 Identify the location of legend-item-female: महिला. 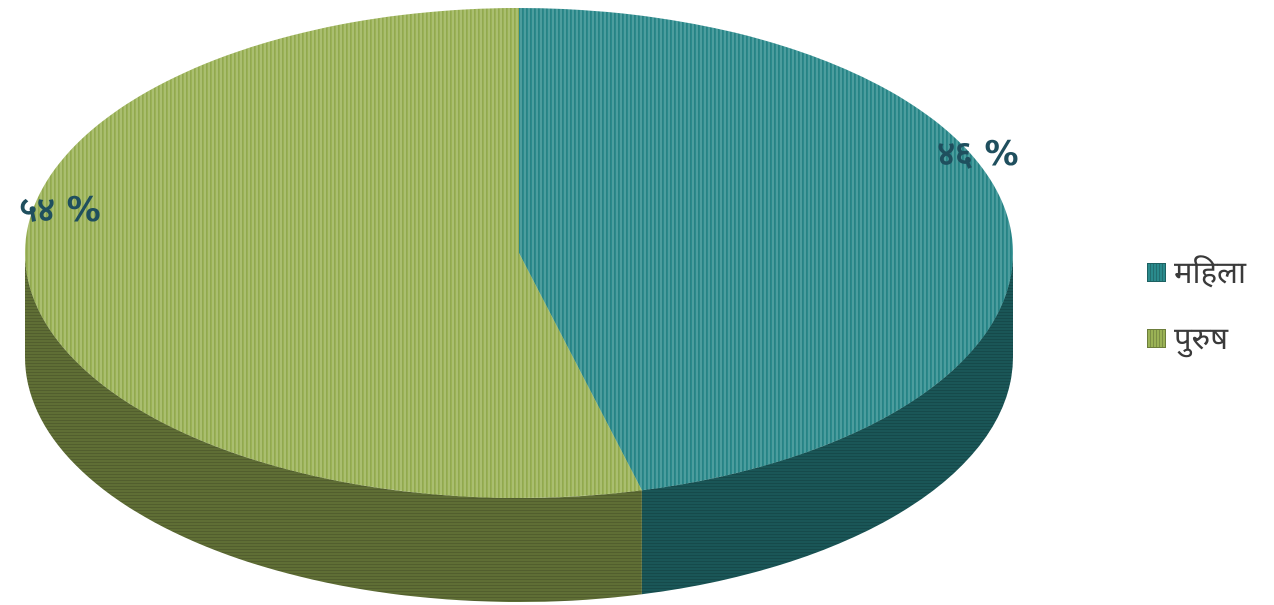
(1210, 272).